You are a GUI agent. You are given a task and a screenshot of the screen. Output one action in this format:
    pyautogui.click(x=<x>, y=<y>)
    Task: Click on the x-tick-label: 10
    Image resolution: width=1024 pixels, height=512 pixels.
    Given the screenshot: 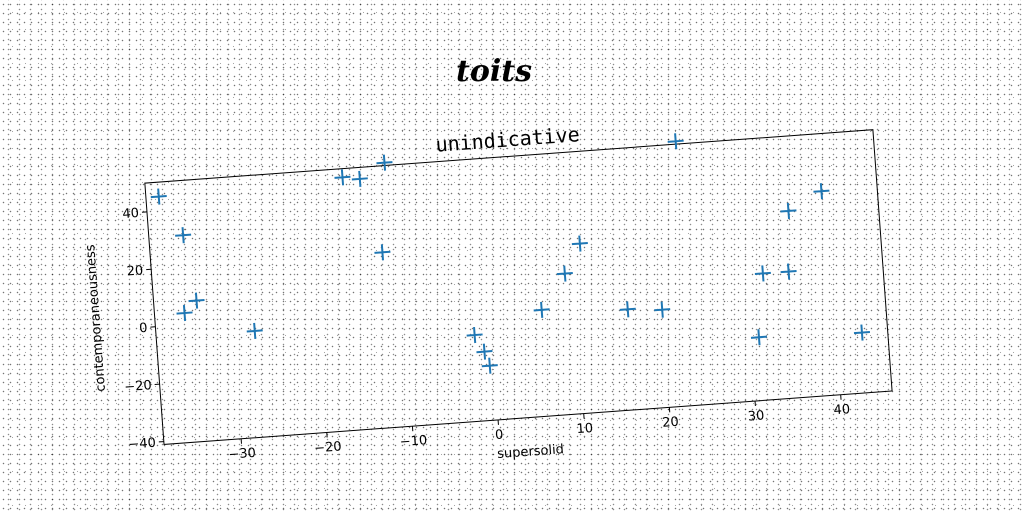 What is the action you would take?
    pyautogui.click(x=585, y=429)
    